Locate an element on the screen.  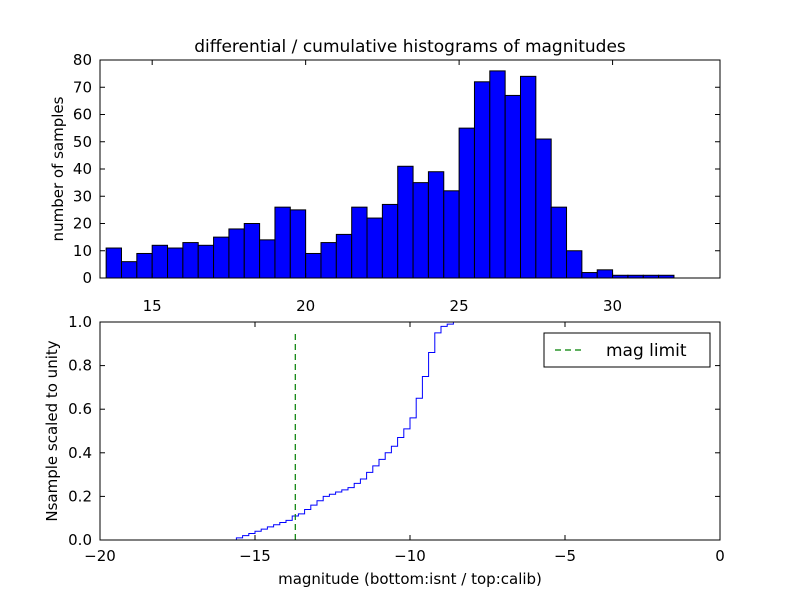
legend: mag limit is located at coordinates (627, 350).